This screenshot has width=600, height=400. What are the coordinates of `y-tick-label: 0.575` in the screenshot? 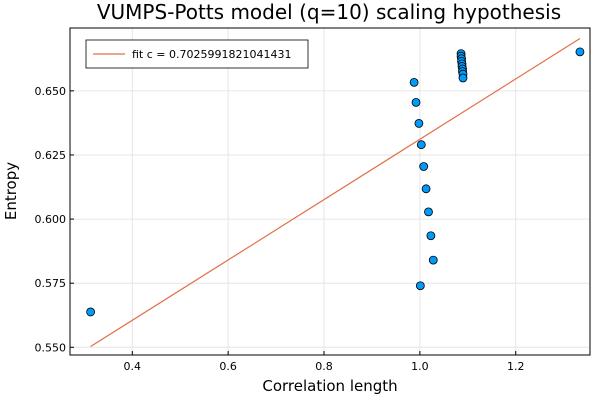 It's located at (51, 283).